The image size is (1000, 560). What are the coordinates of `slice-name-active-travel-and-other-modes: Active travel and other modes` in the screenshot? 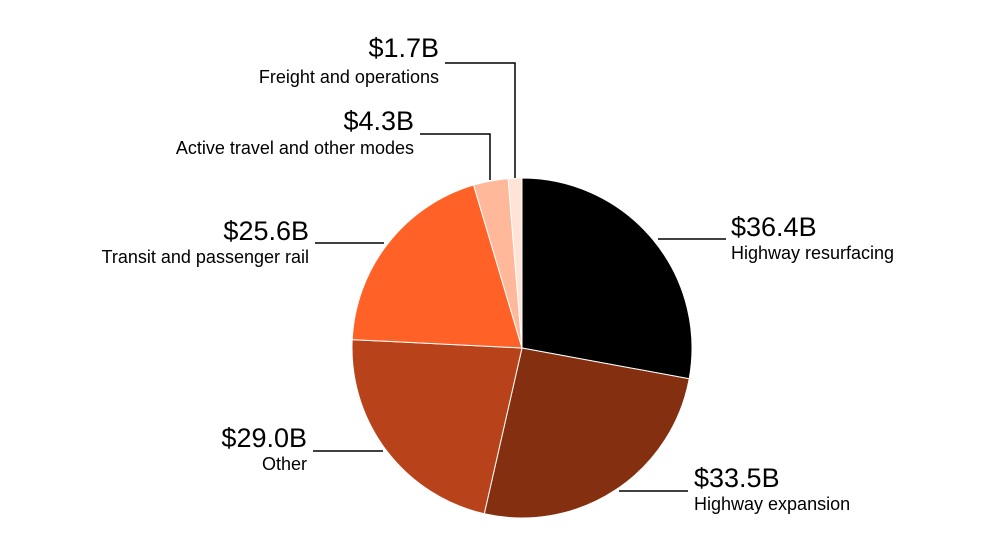 It's located at (295, 148).